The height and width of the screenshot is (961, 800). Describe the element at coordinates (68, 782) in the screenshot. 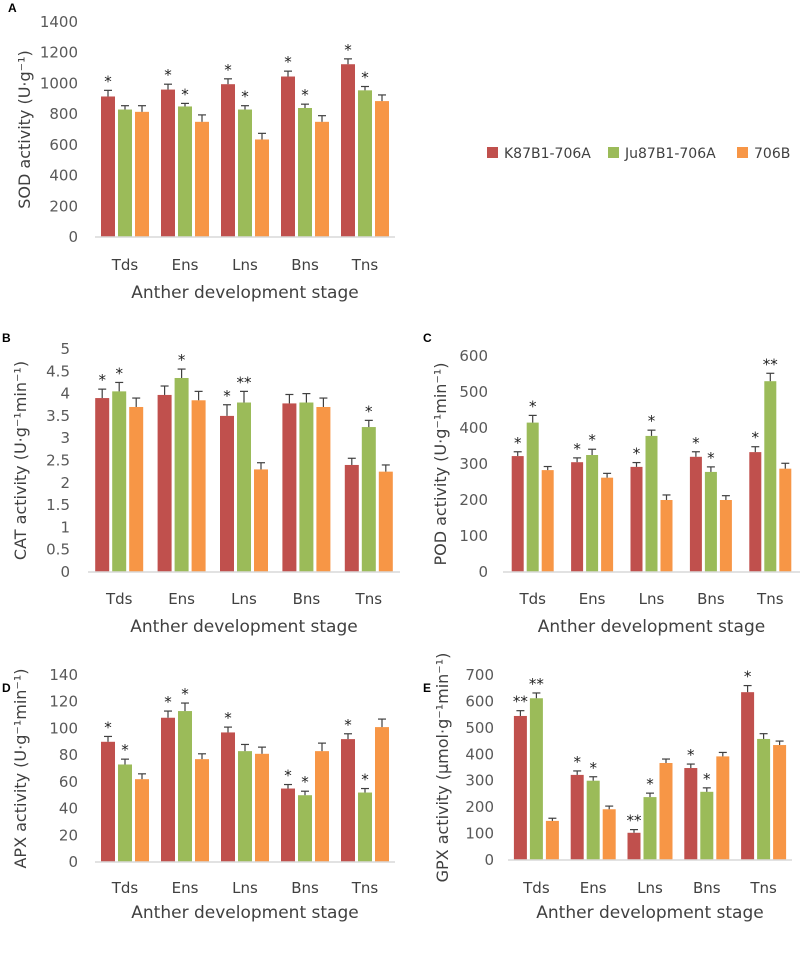

I see `y-tick-label: 60` at that location.